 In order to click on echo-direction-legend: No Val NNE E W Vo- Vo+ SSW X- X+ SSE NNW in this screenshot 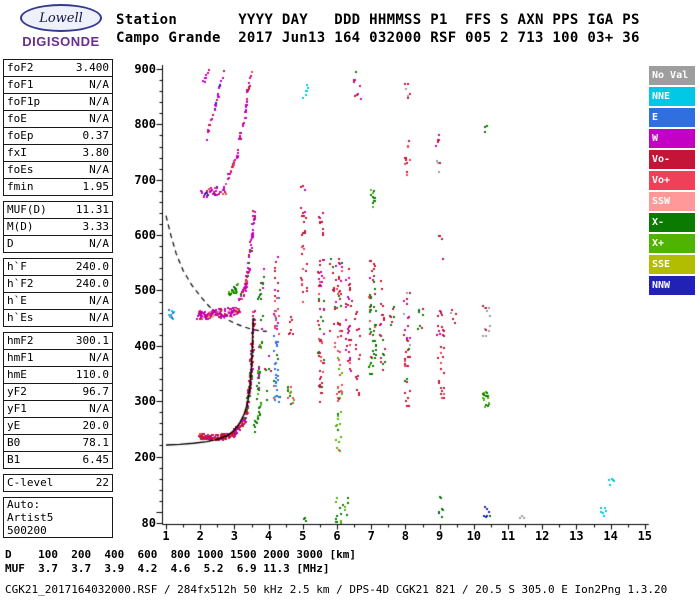, I will do `click(672, 181)`.